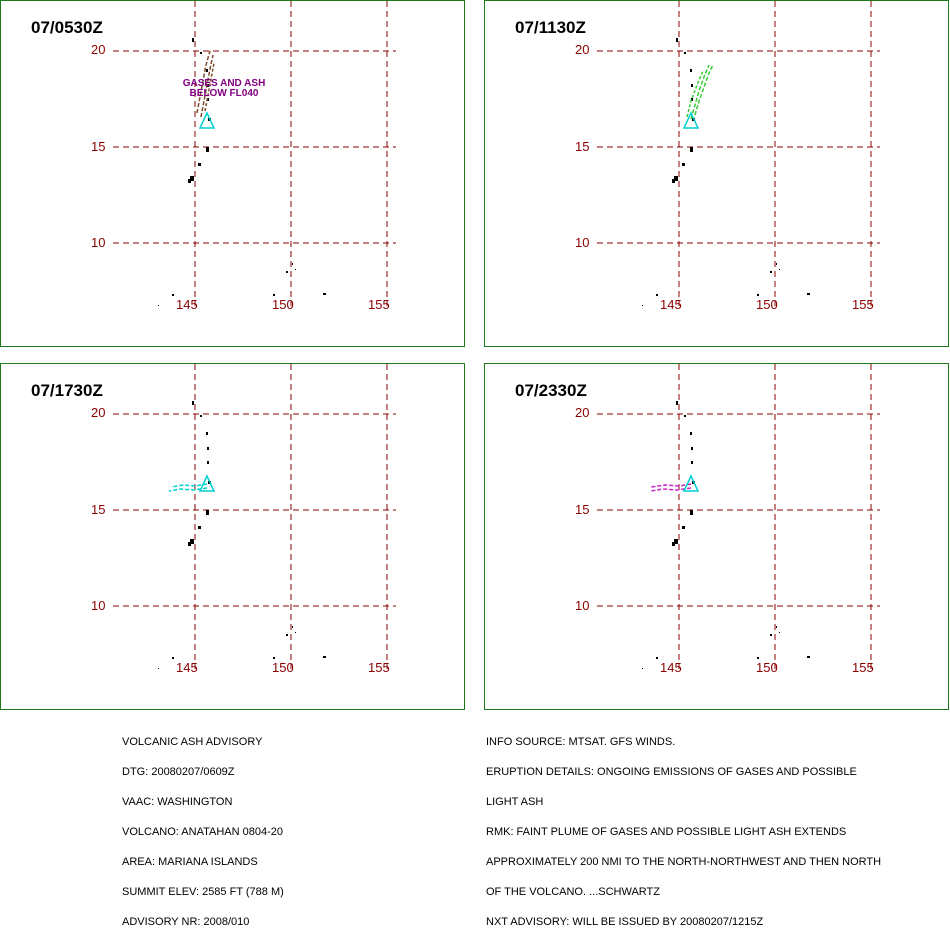 The width and height of the screenshot is (950, 937). Describe the element at coordinates (178, 772) in the screenshot. I see `advisory-line: DTG: 20080207/0609Z` at that location.